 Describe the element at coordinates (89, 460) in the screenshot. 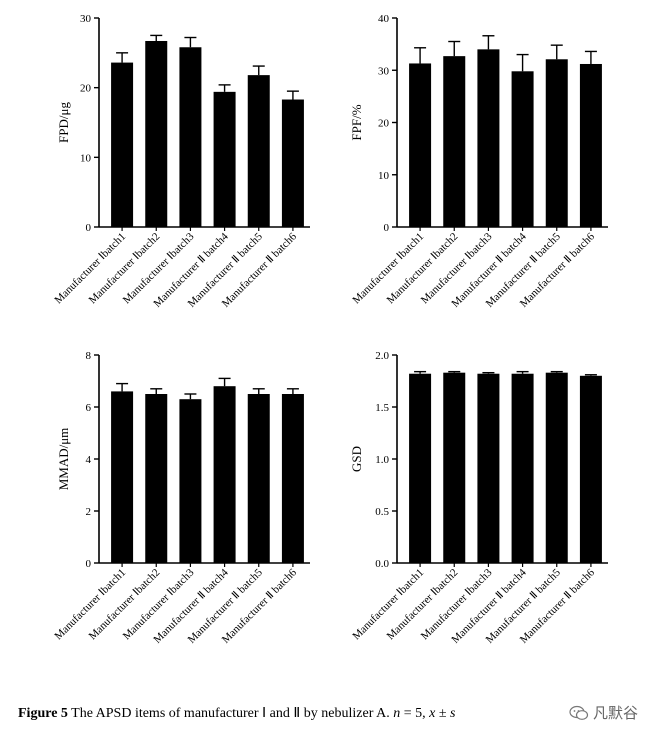

I see `y-tick-label: 4` at that location.